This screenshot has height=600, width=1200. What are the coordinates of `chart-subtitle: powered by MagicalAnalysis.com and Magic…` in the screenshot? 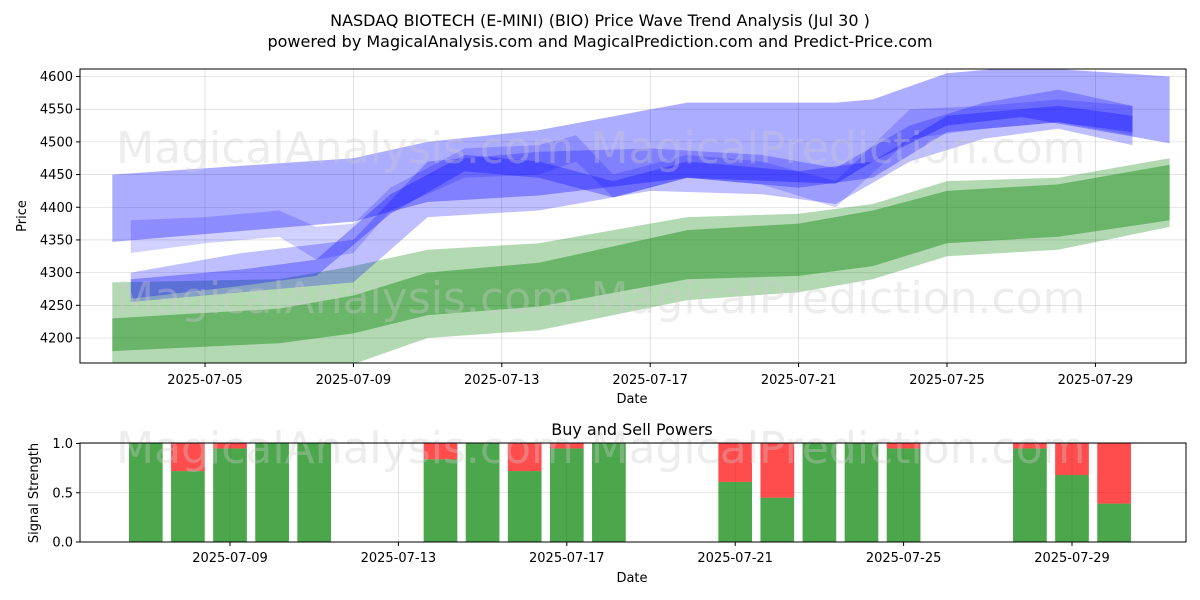 It's located at (599, 41).